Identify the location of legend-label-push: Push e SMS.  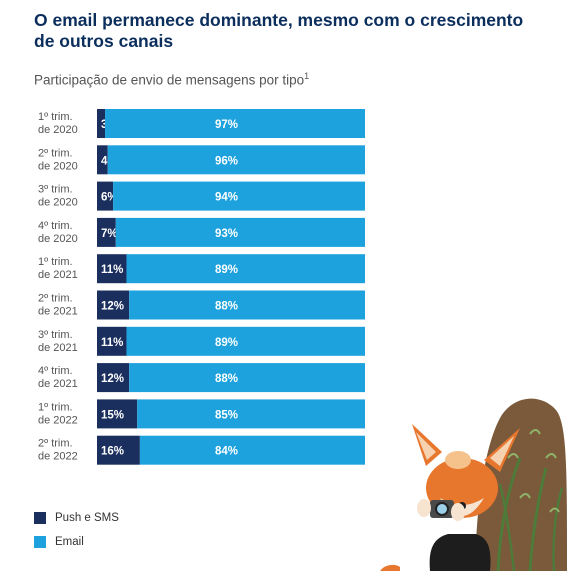
(87, 518).